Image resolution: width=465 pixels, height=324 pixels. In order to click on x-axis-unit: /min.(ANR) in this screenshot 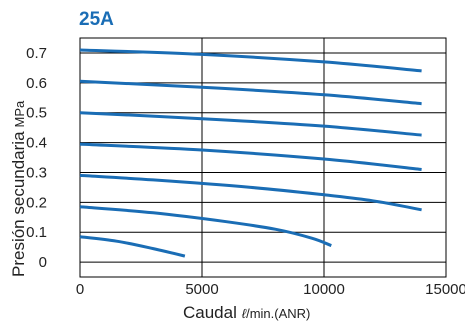, I will do `click(278, 313)`.